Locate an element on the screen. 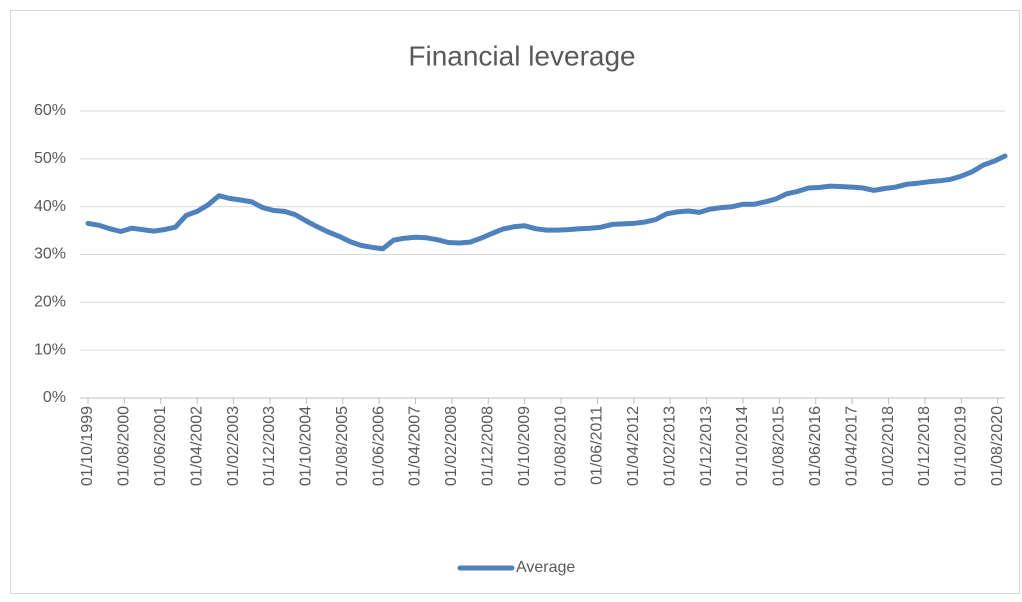 Image resolution: width=1022 pixels, height=602 pixels. x-tick-label: 01/10/2019 is located at coordinates (961, 446).